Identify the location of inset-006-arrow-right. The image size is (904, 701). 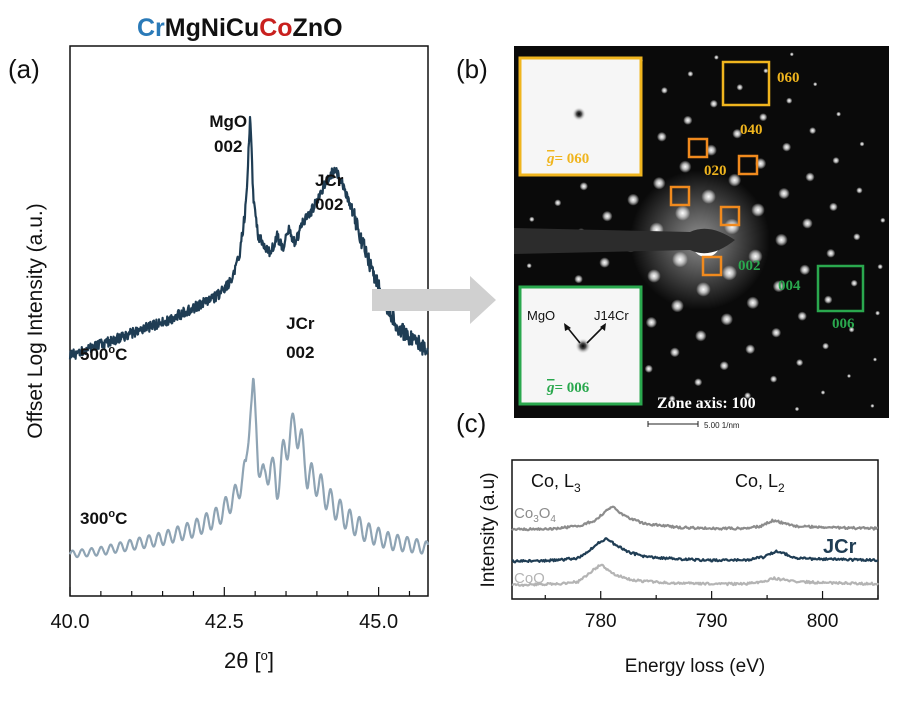
(595, 335).